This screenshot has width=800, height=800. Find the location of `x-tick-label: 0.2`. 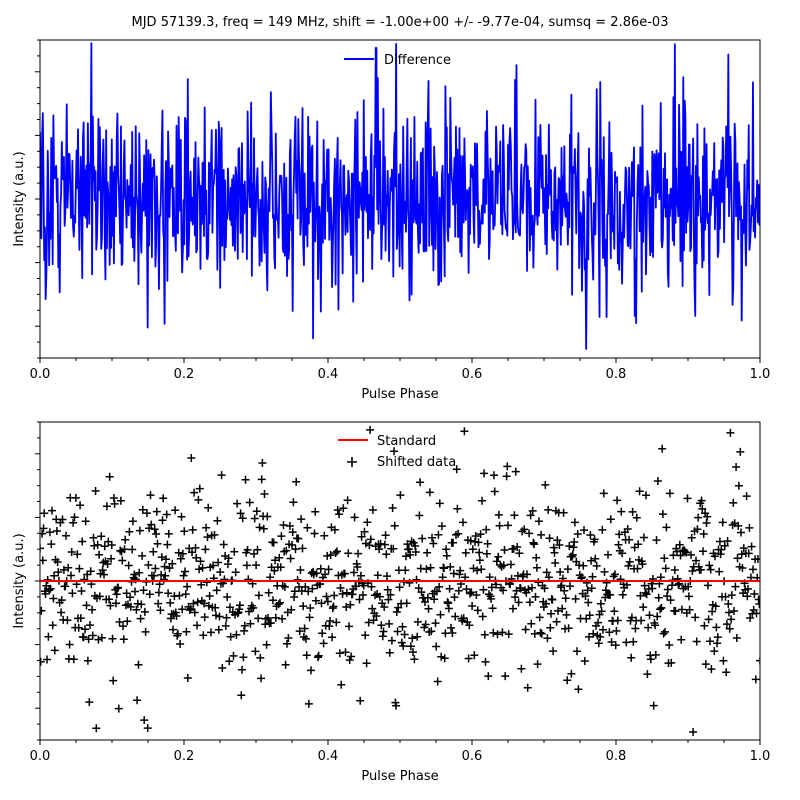

x-tick-label: 0.2 is located at coordinates (184, 756).